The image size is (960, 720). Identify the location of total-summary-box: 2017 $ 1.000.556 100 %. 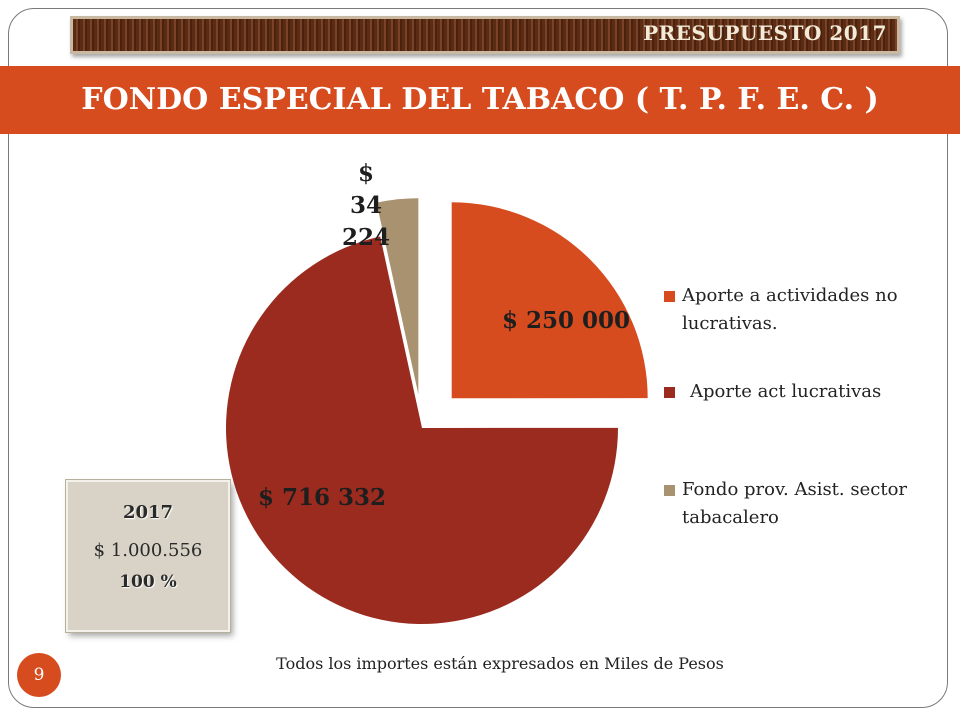
(148, 556).